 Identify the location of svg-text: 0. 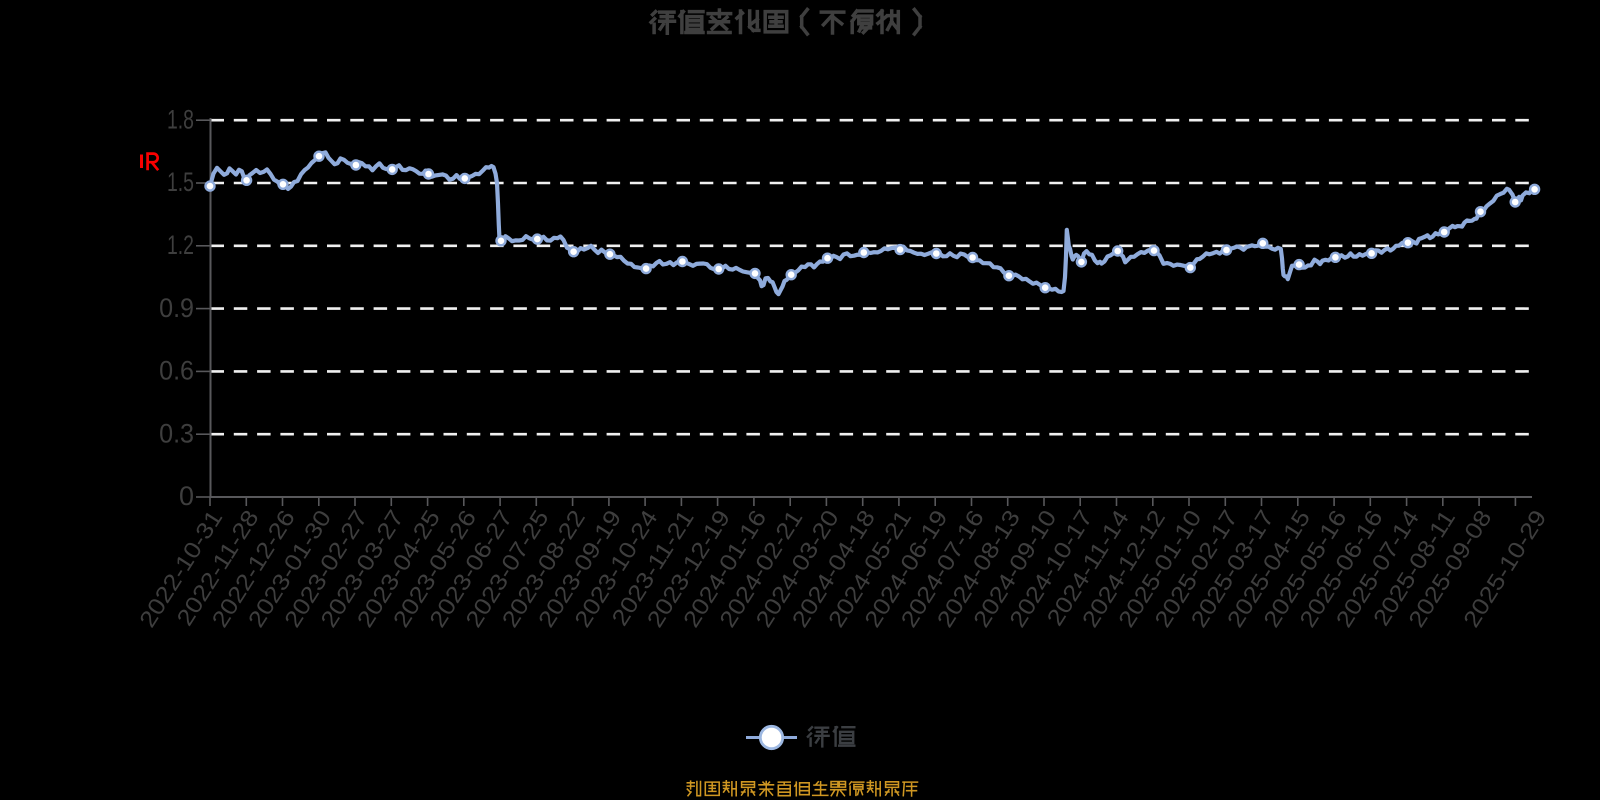
(186, 496).